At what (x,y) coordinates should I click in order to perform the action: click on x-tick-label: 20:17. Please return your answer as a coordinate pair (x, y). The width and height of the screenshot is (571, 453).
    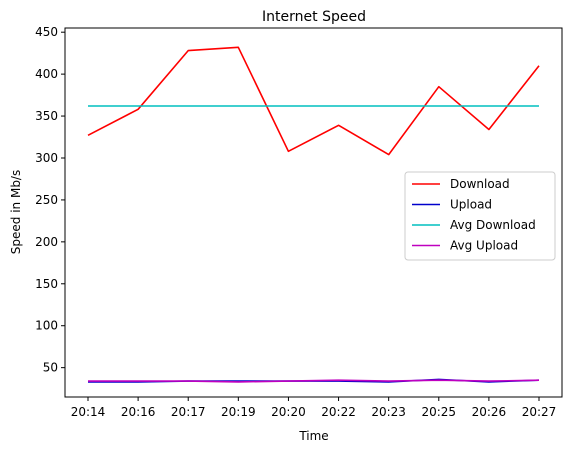
    Looking at the image, I should click on (188, 412).